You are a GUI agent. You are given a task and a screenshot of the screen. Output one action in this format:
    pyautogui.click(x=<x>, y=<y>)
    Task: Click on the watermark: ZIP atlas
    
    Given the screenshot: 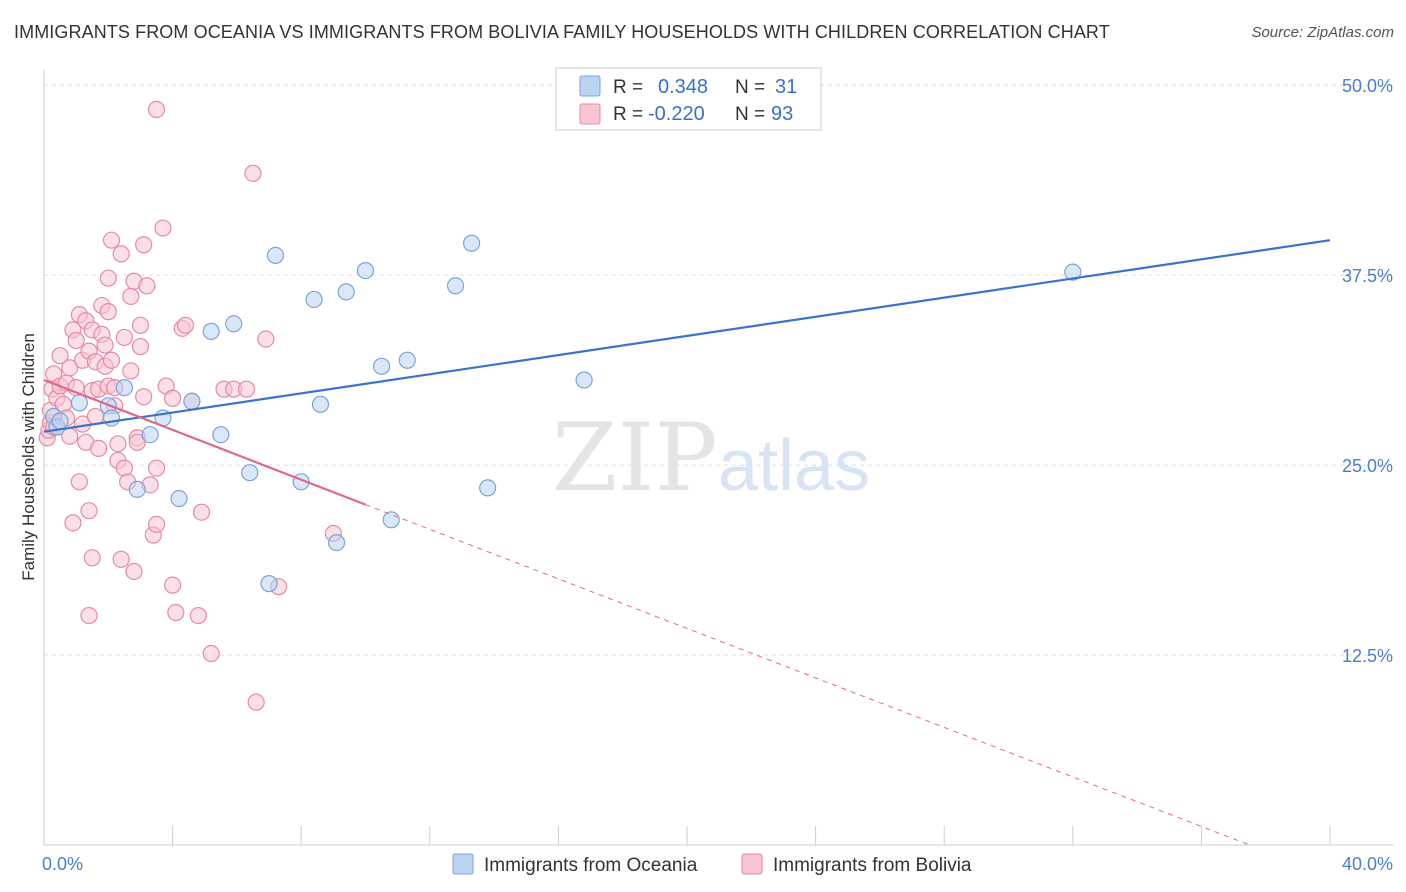 What is the action you would take?
    pyautogui.click(x=711, y=458)
    